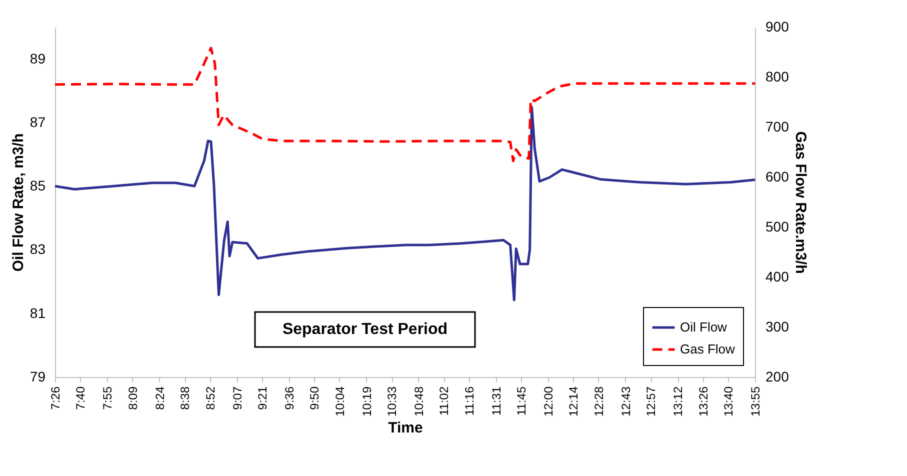 This screenshot has width=907, height=476. I want to click on x-tick-label: 12:43, so click(625, 401).